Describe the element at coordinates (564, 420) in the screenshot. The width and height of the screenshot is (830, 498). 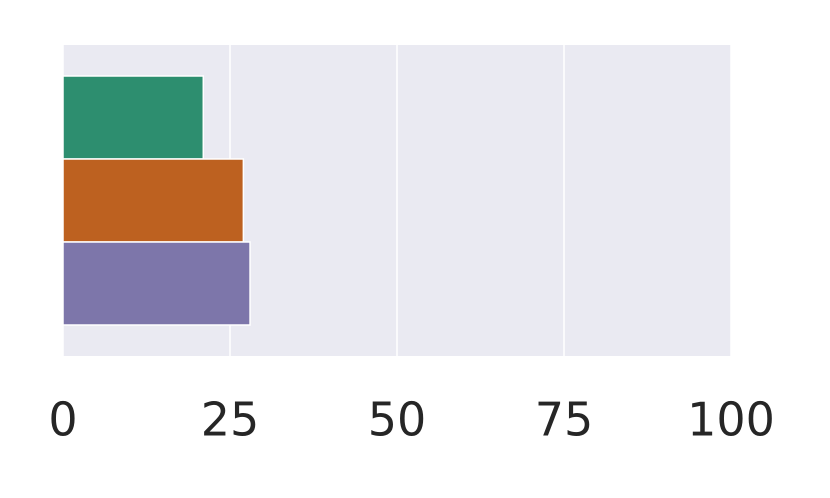
I see `x-tick-label: 75` at that location.